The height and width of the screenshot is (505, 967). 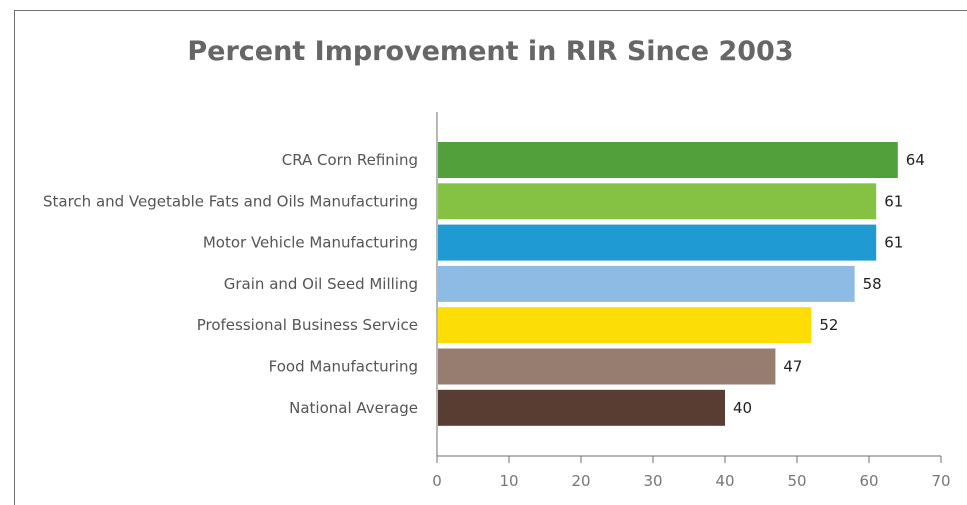 What do you see at coordinates (742, 408) in the screenshot?
I see `data-label: 40` at bounding box center [742, 408].